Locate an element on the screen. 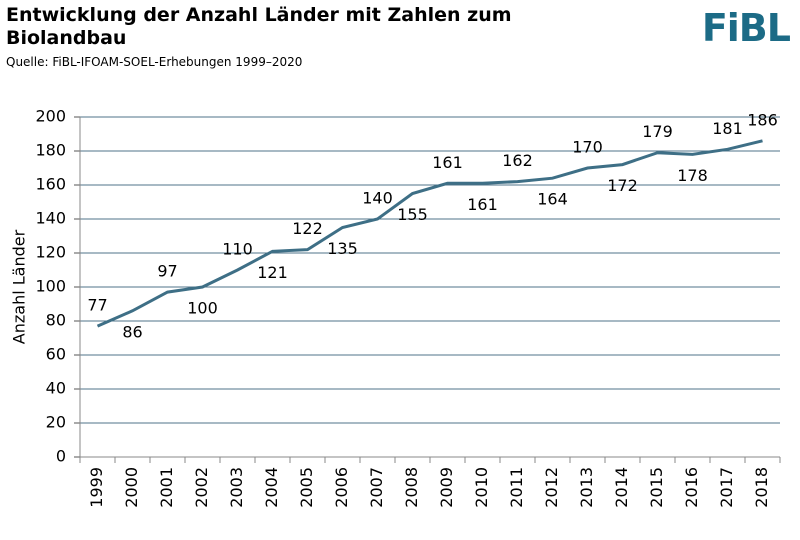 Image resolution: width=800 pixels, height=540 pixels. data-label: 110 is located at coordinates (237, 249).